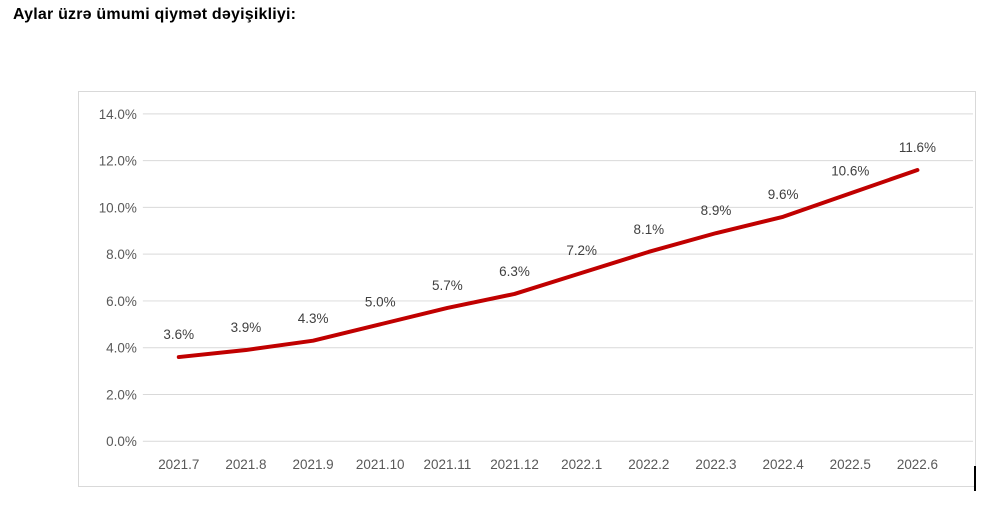  What do you see at coordinates (648, 229) in the screenshot?
I see `data-label: 8.1%` at bounding box center [648, 229].